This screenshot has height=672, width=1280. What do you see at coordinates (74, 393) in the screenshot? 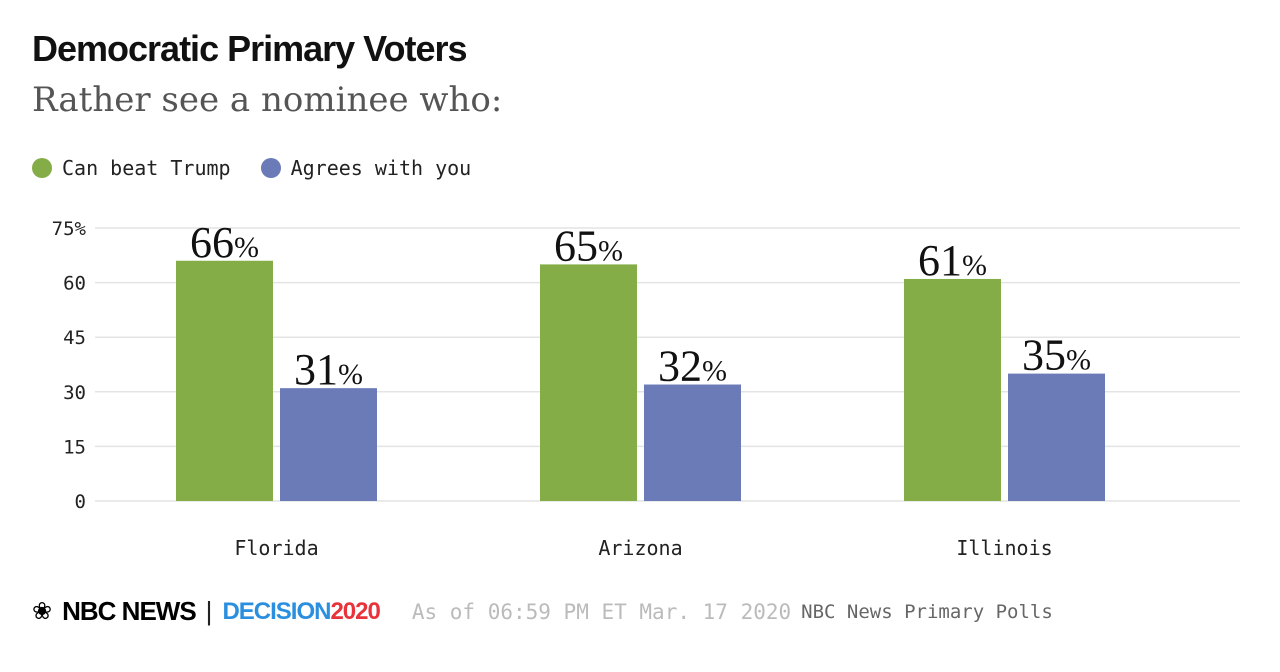
I see `y-tick-label: 30` at bounding box center [74, 393].